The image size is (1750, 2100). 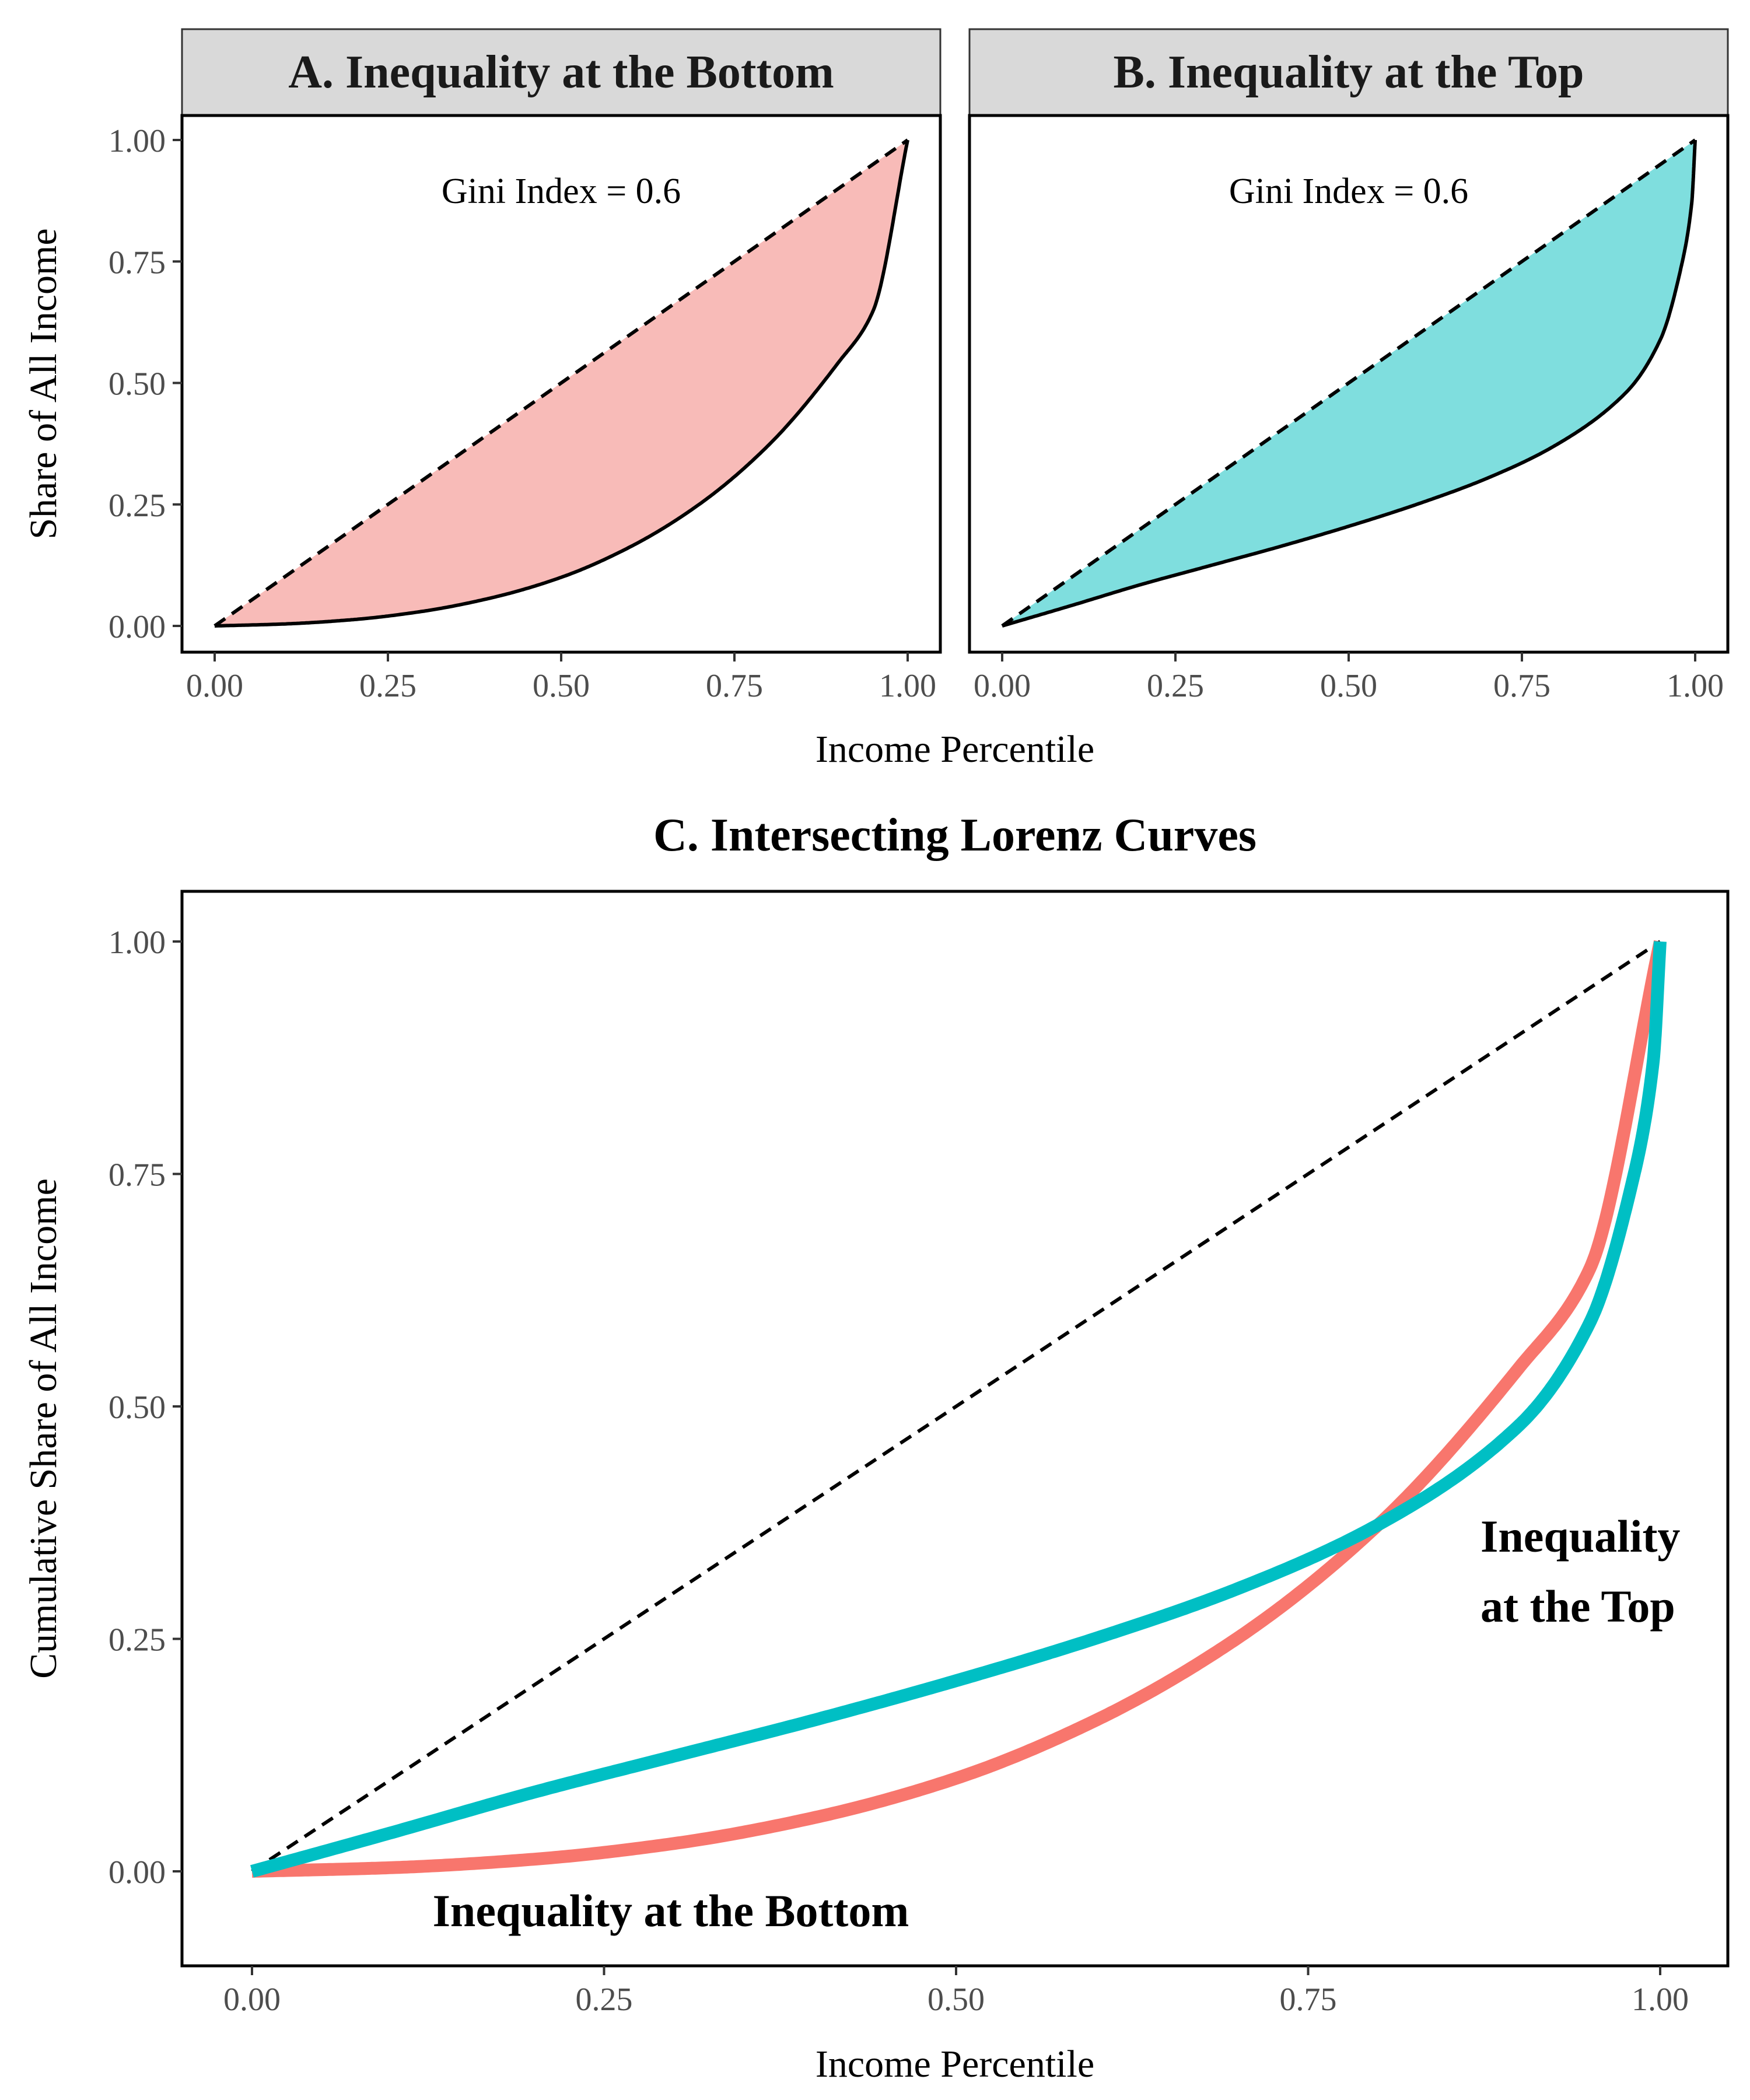 I want to click on panel-a-gini-annotation: Gini Index = 0.6, so click(x=561, y=191).